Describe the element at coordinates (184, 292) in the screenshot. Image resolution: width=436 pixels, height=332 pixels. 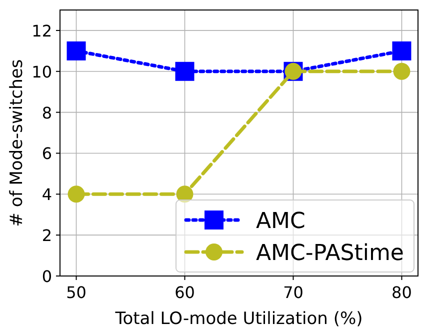
I see `x-tick-label: 60` at that location.